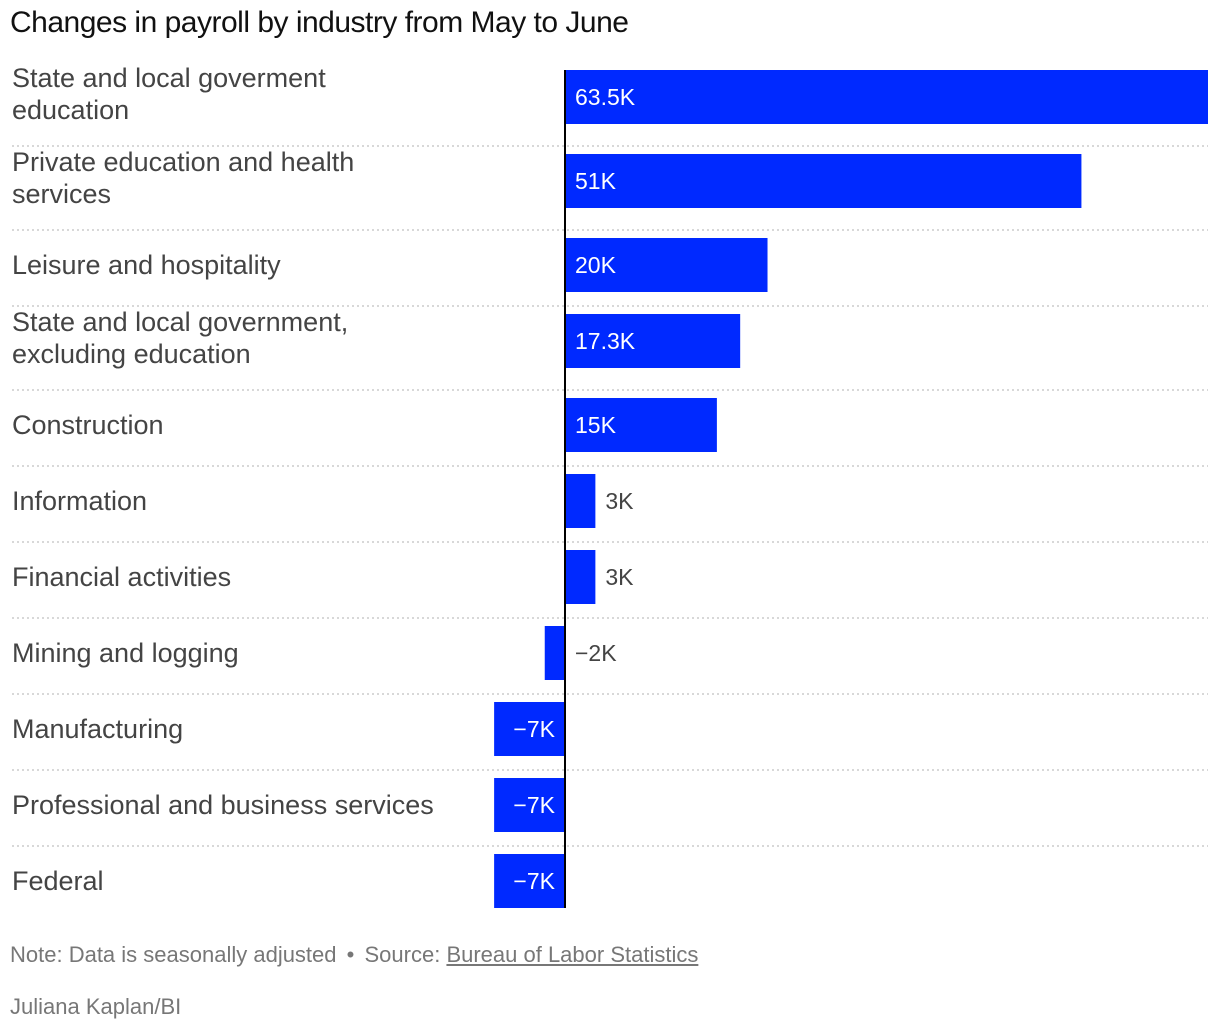 This screenshot has height=1032, width=1220. Describe the element at coordinates (173, 954) in the screenshot. I see `note-text: Note: Data is seasonally adjusted` at that location.